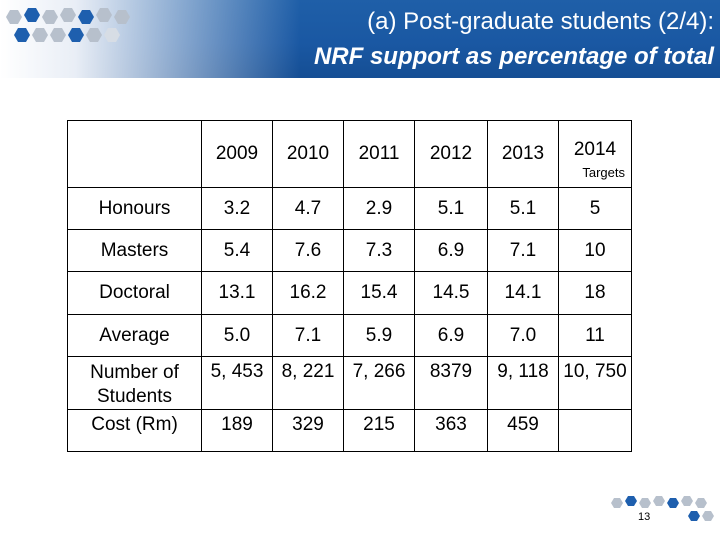 Image resolution: width=720 pixels, height=540 pixels. I want to click on table-row: Masters 5.4 7.6 7.3 6.9 7.1 10, so click(349, 250).